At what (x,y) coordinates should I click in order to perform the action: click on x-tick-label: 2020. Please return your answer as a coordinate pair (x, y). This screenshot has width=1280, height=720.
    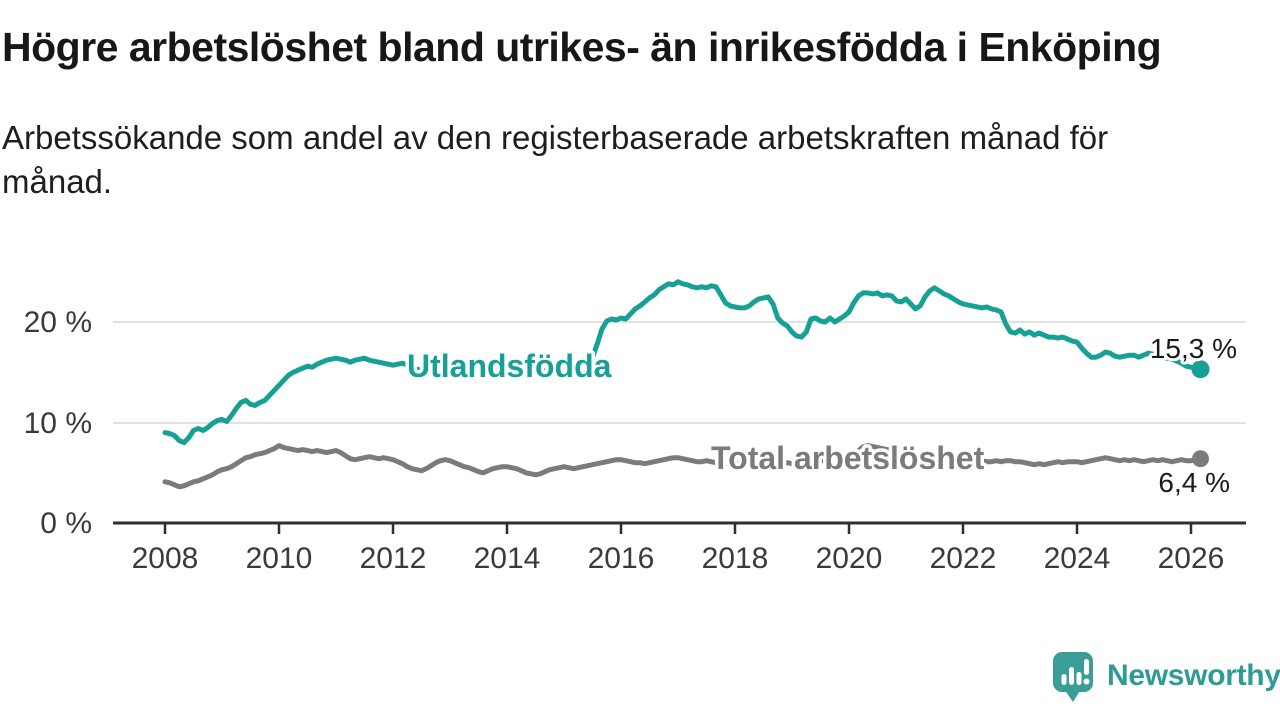
    Looking at the image, I should click on (849, 558).